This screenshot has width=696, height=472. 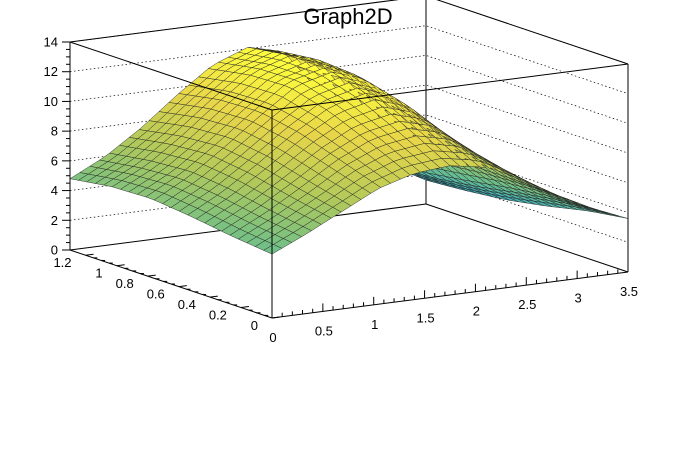 What do you see at coordinates (54, 160) in the screenshot?
I see `z-tick-label: 6` at bounding box center [54, 160].